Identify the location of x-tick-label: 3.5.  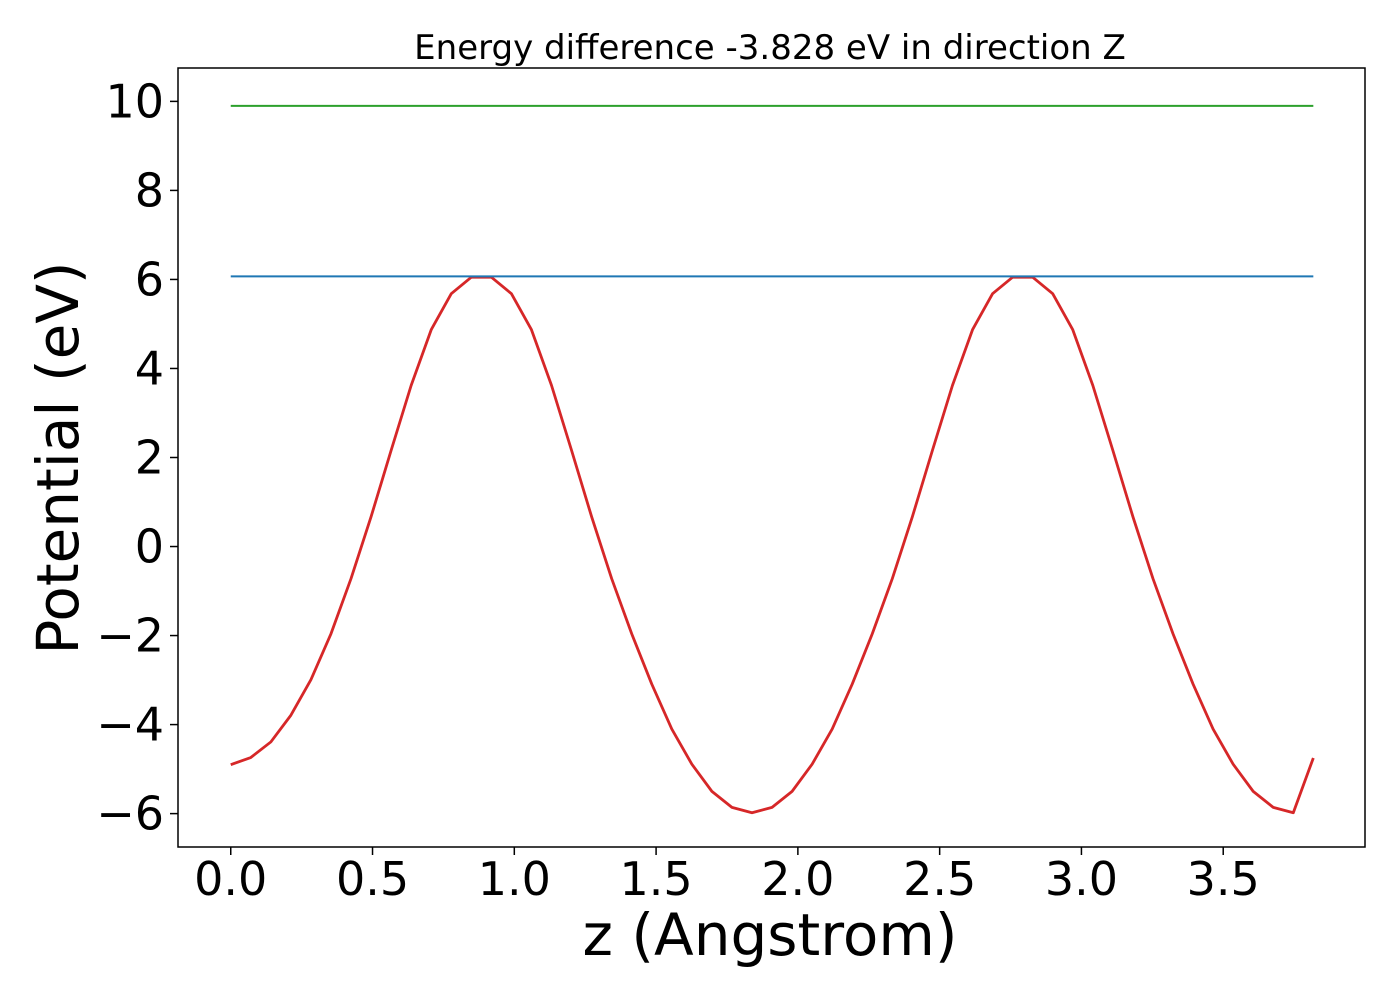
(1223, 879).